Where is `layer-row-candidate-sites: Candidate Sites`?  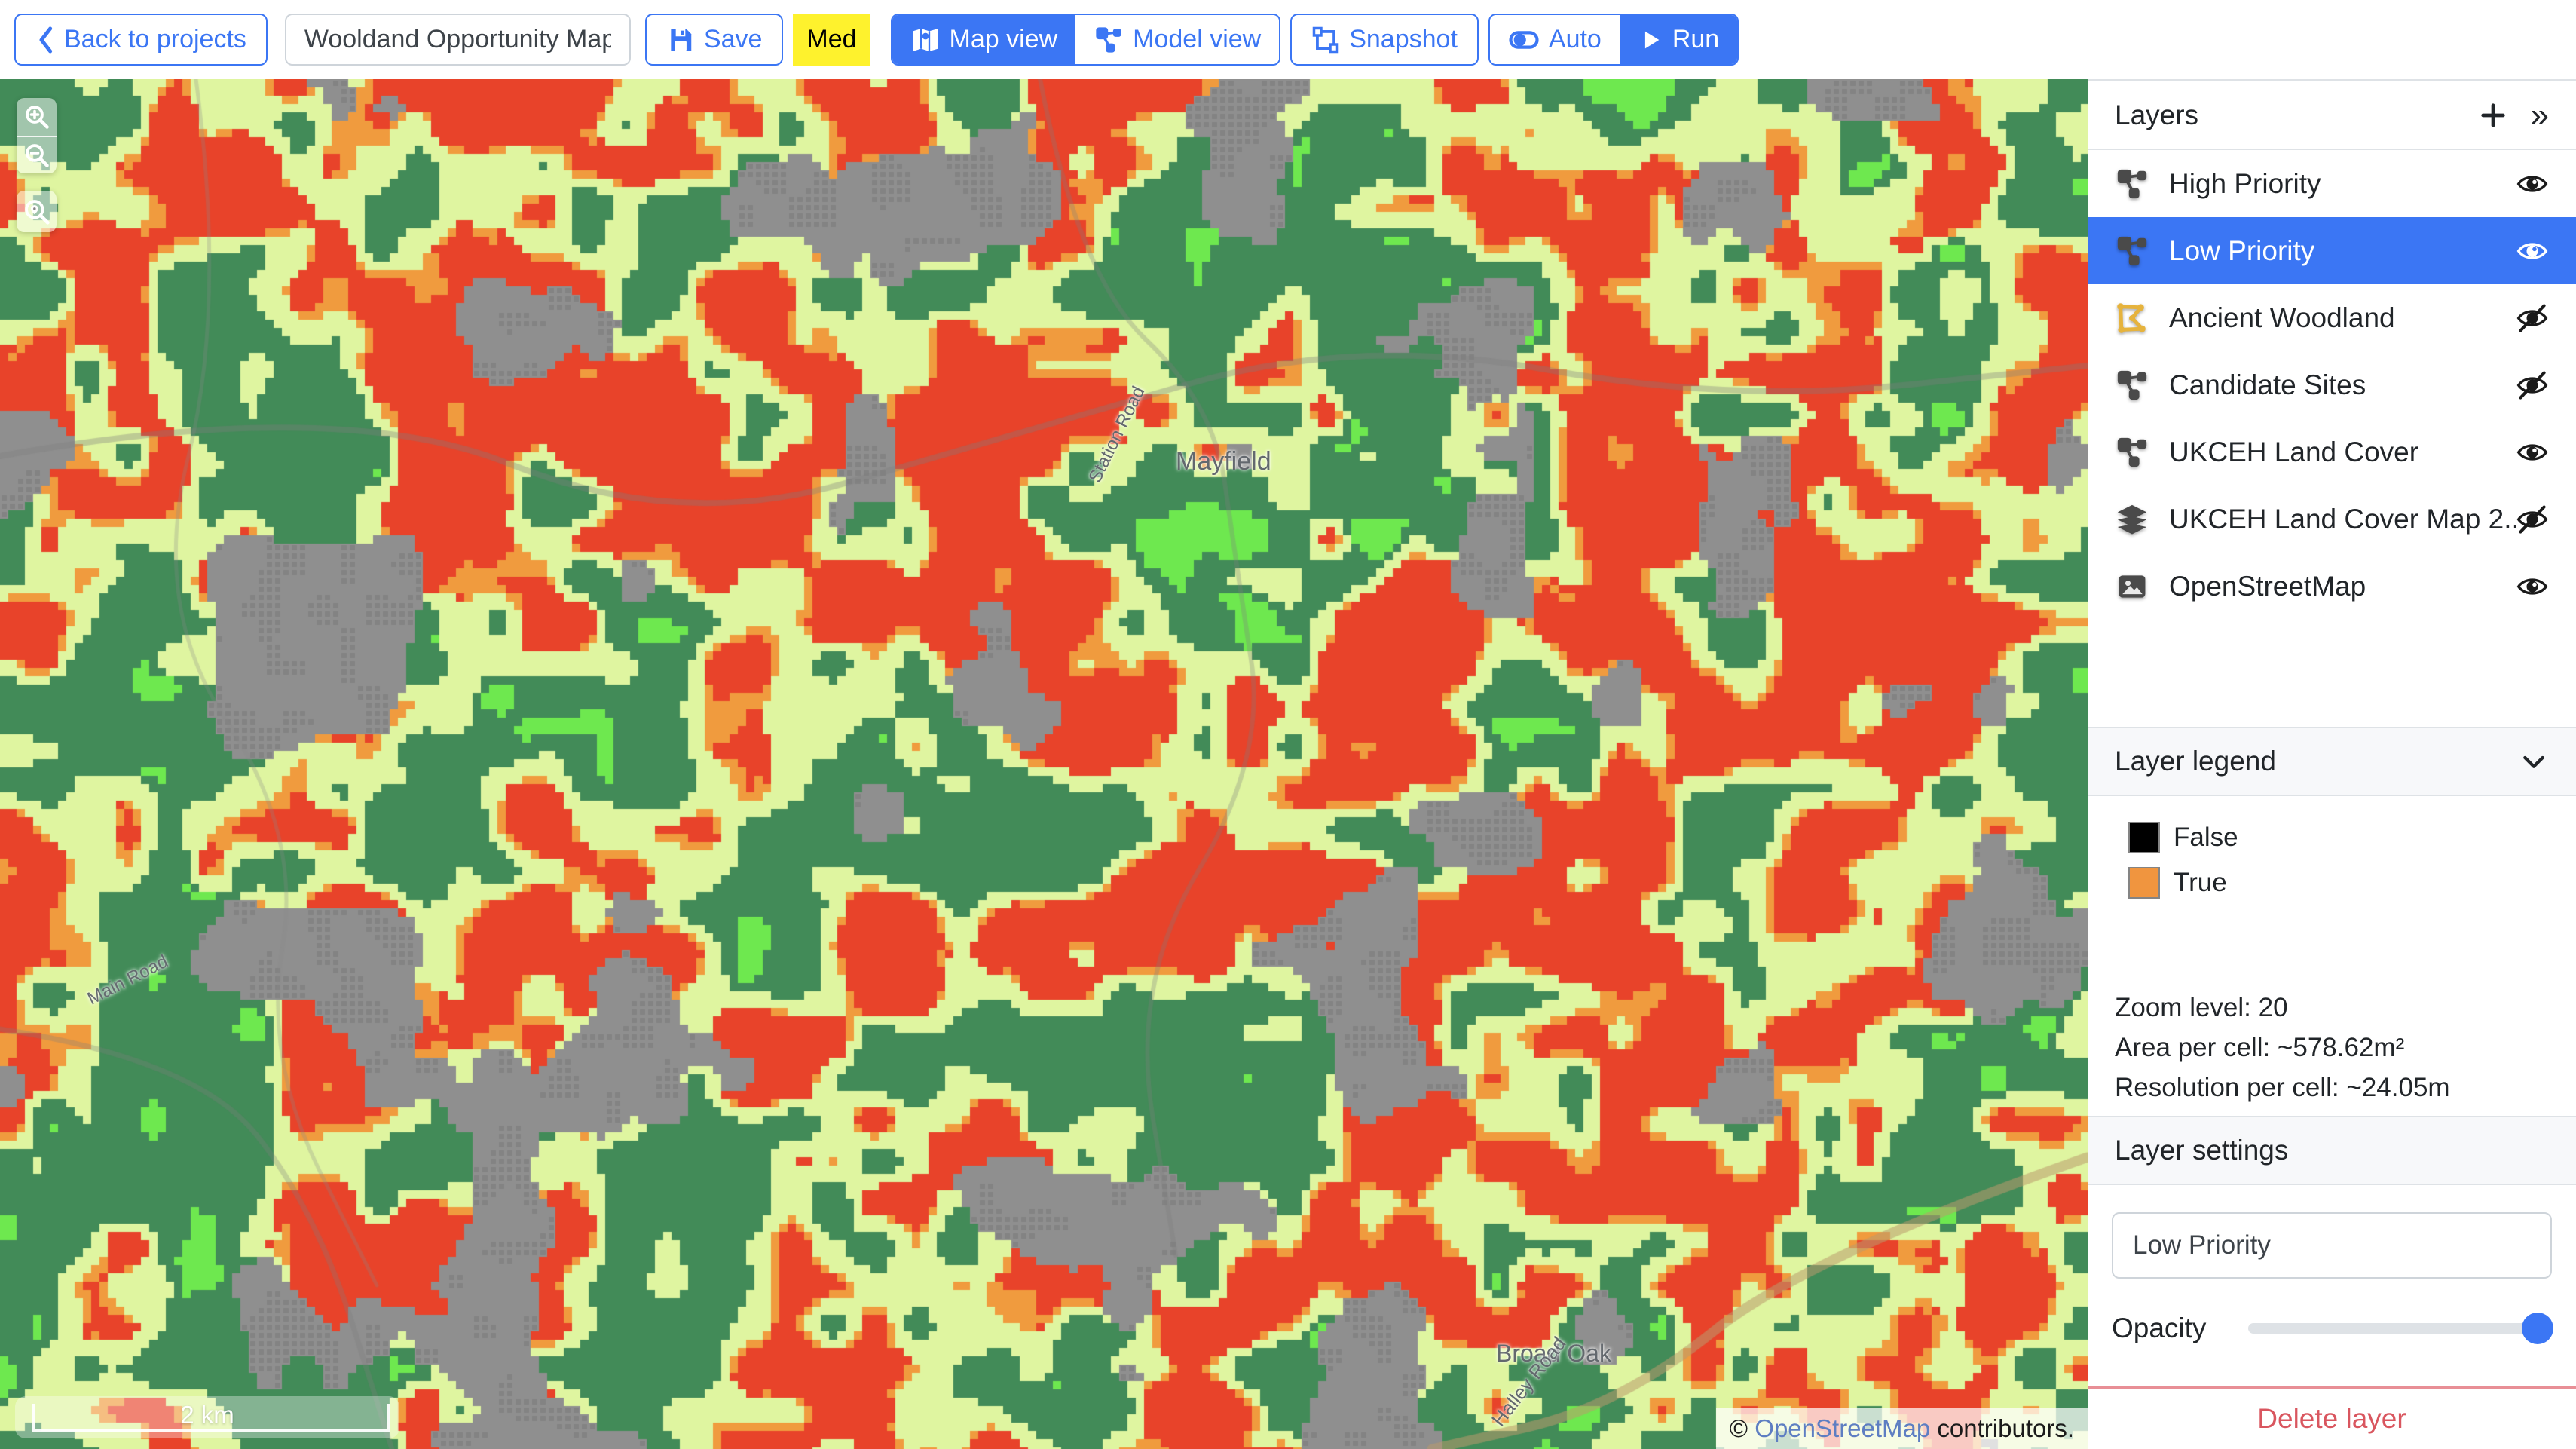
layer-row-candidate-sites: Candidate Sites is located at coordinates (2332, 385).